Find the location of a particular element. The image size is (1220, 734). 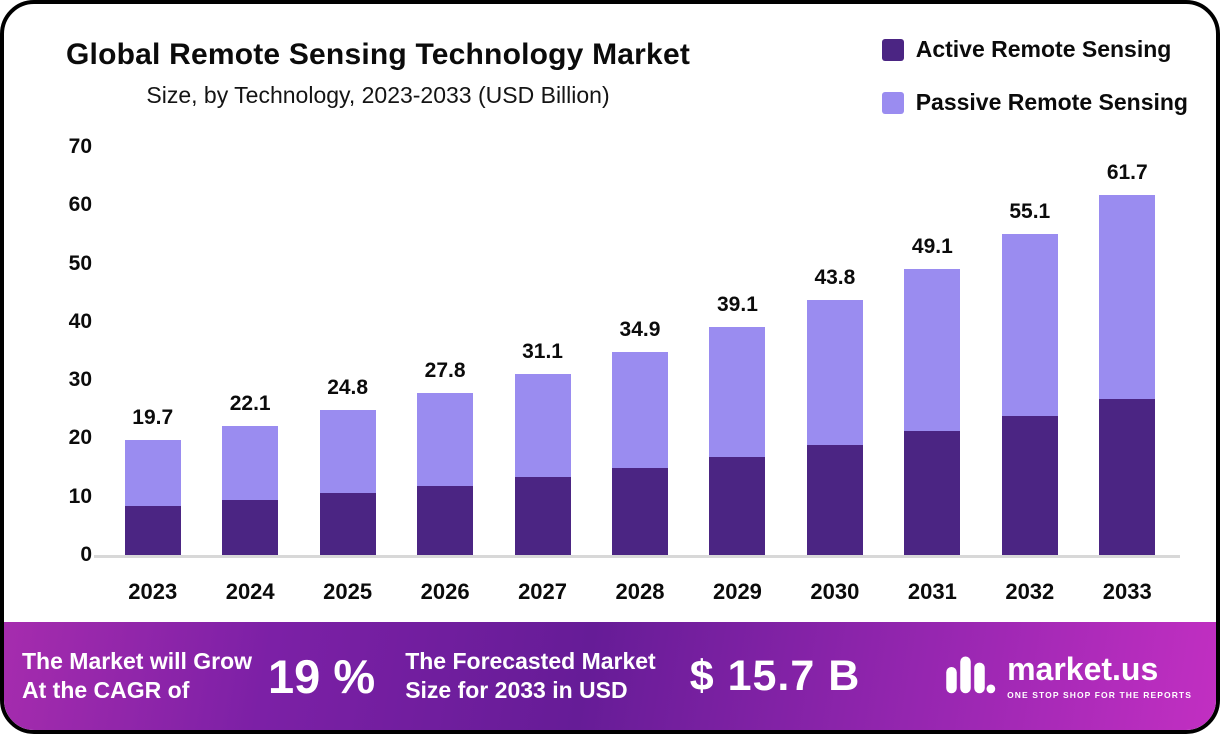

cagr-label: The Market will Grow At the CAGR of is located at coordinates (137, 676).